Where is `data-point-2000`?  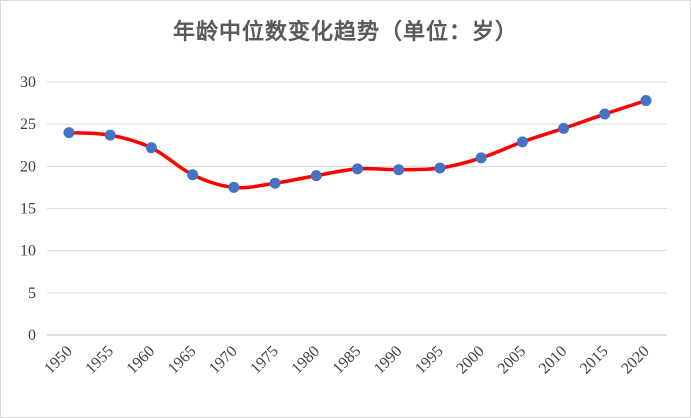 data-point-2000 is located at coordinates (481, 158).